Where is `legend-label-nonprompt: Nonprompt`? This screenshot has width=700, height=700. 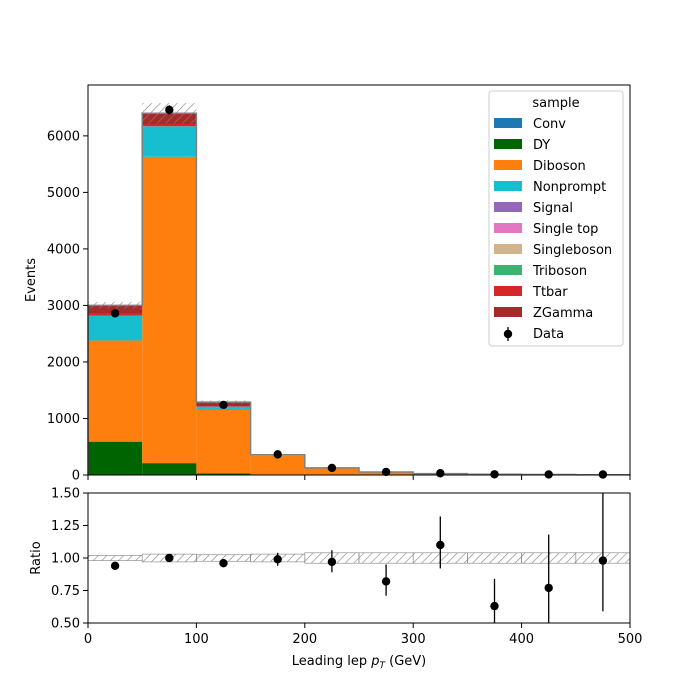 legend-label-nonprompt: Nonprompt is located at coordinates (569, 187).